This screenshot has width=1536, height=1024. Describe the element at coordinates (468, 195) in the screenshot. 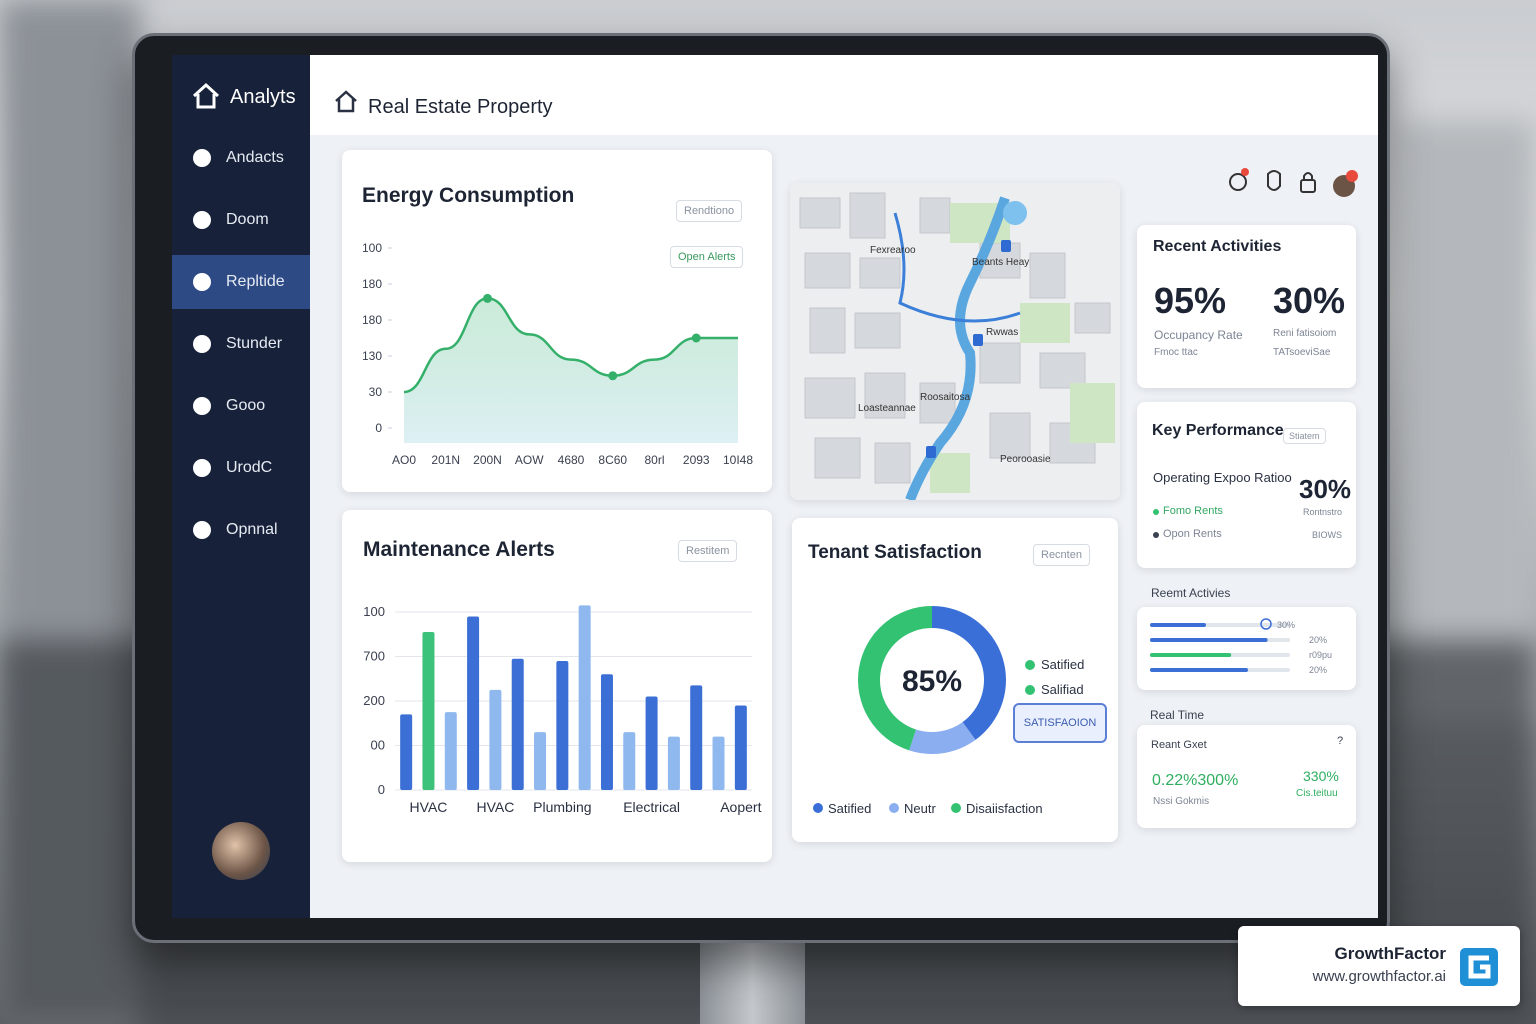

I see `card-title: Energy Consumption` at that location.